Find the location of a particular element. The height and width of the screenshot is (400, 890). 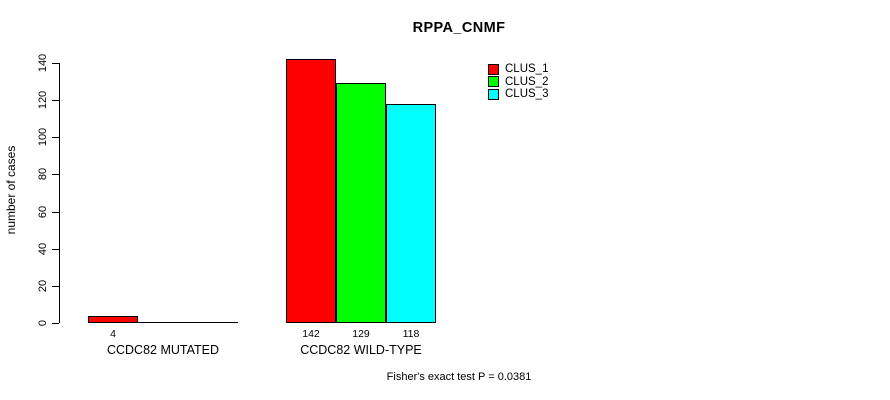

legend-label: CLUS_2 is located at coordinates (527, 81).